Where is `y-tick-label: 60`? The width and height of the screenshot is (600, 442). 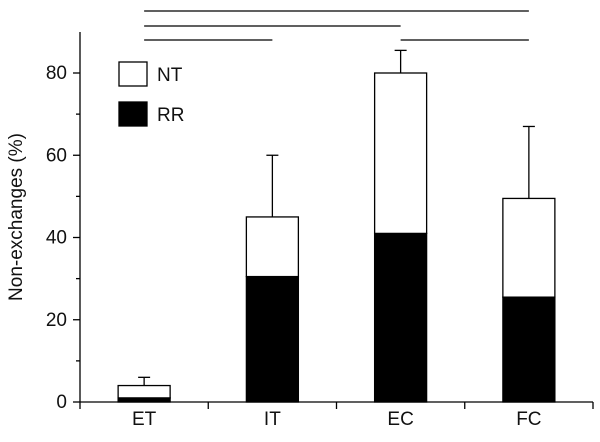
y-tick-label: 60 is located at coordinates (56, 155).